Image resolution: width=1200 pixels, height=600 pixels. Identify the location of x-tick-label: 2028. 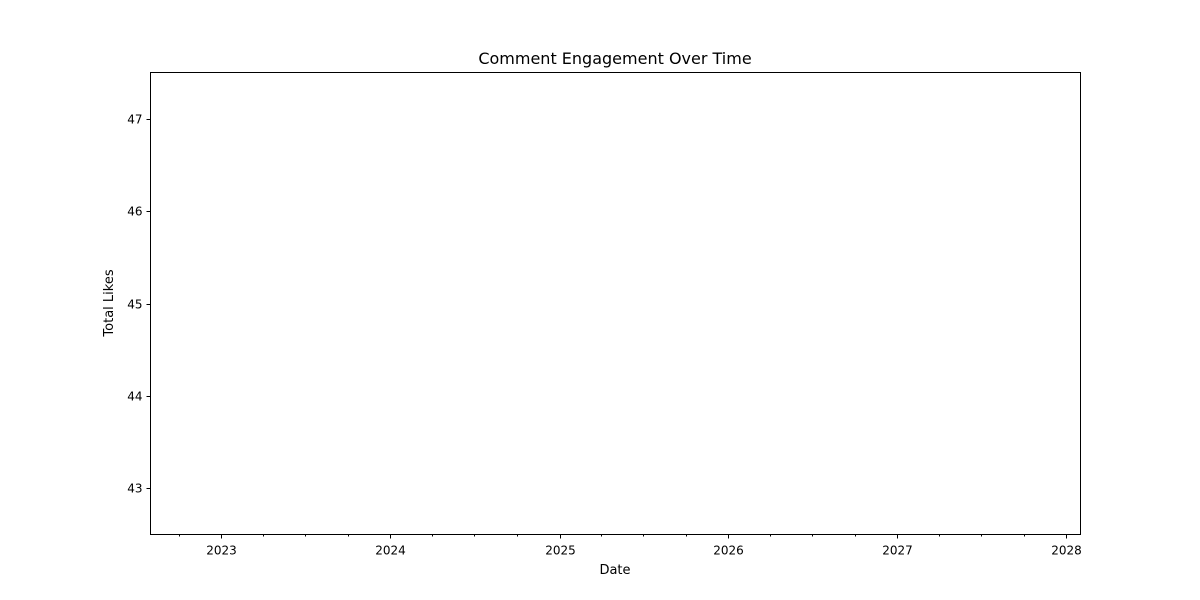
(1066, 551).